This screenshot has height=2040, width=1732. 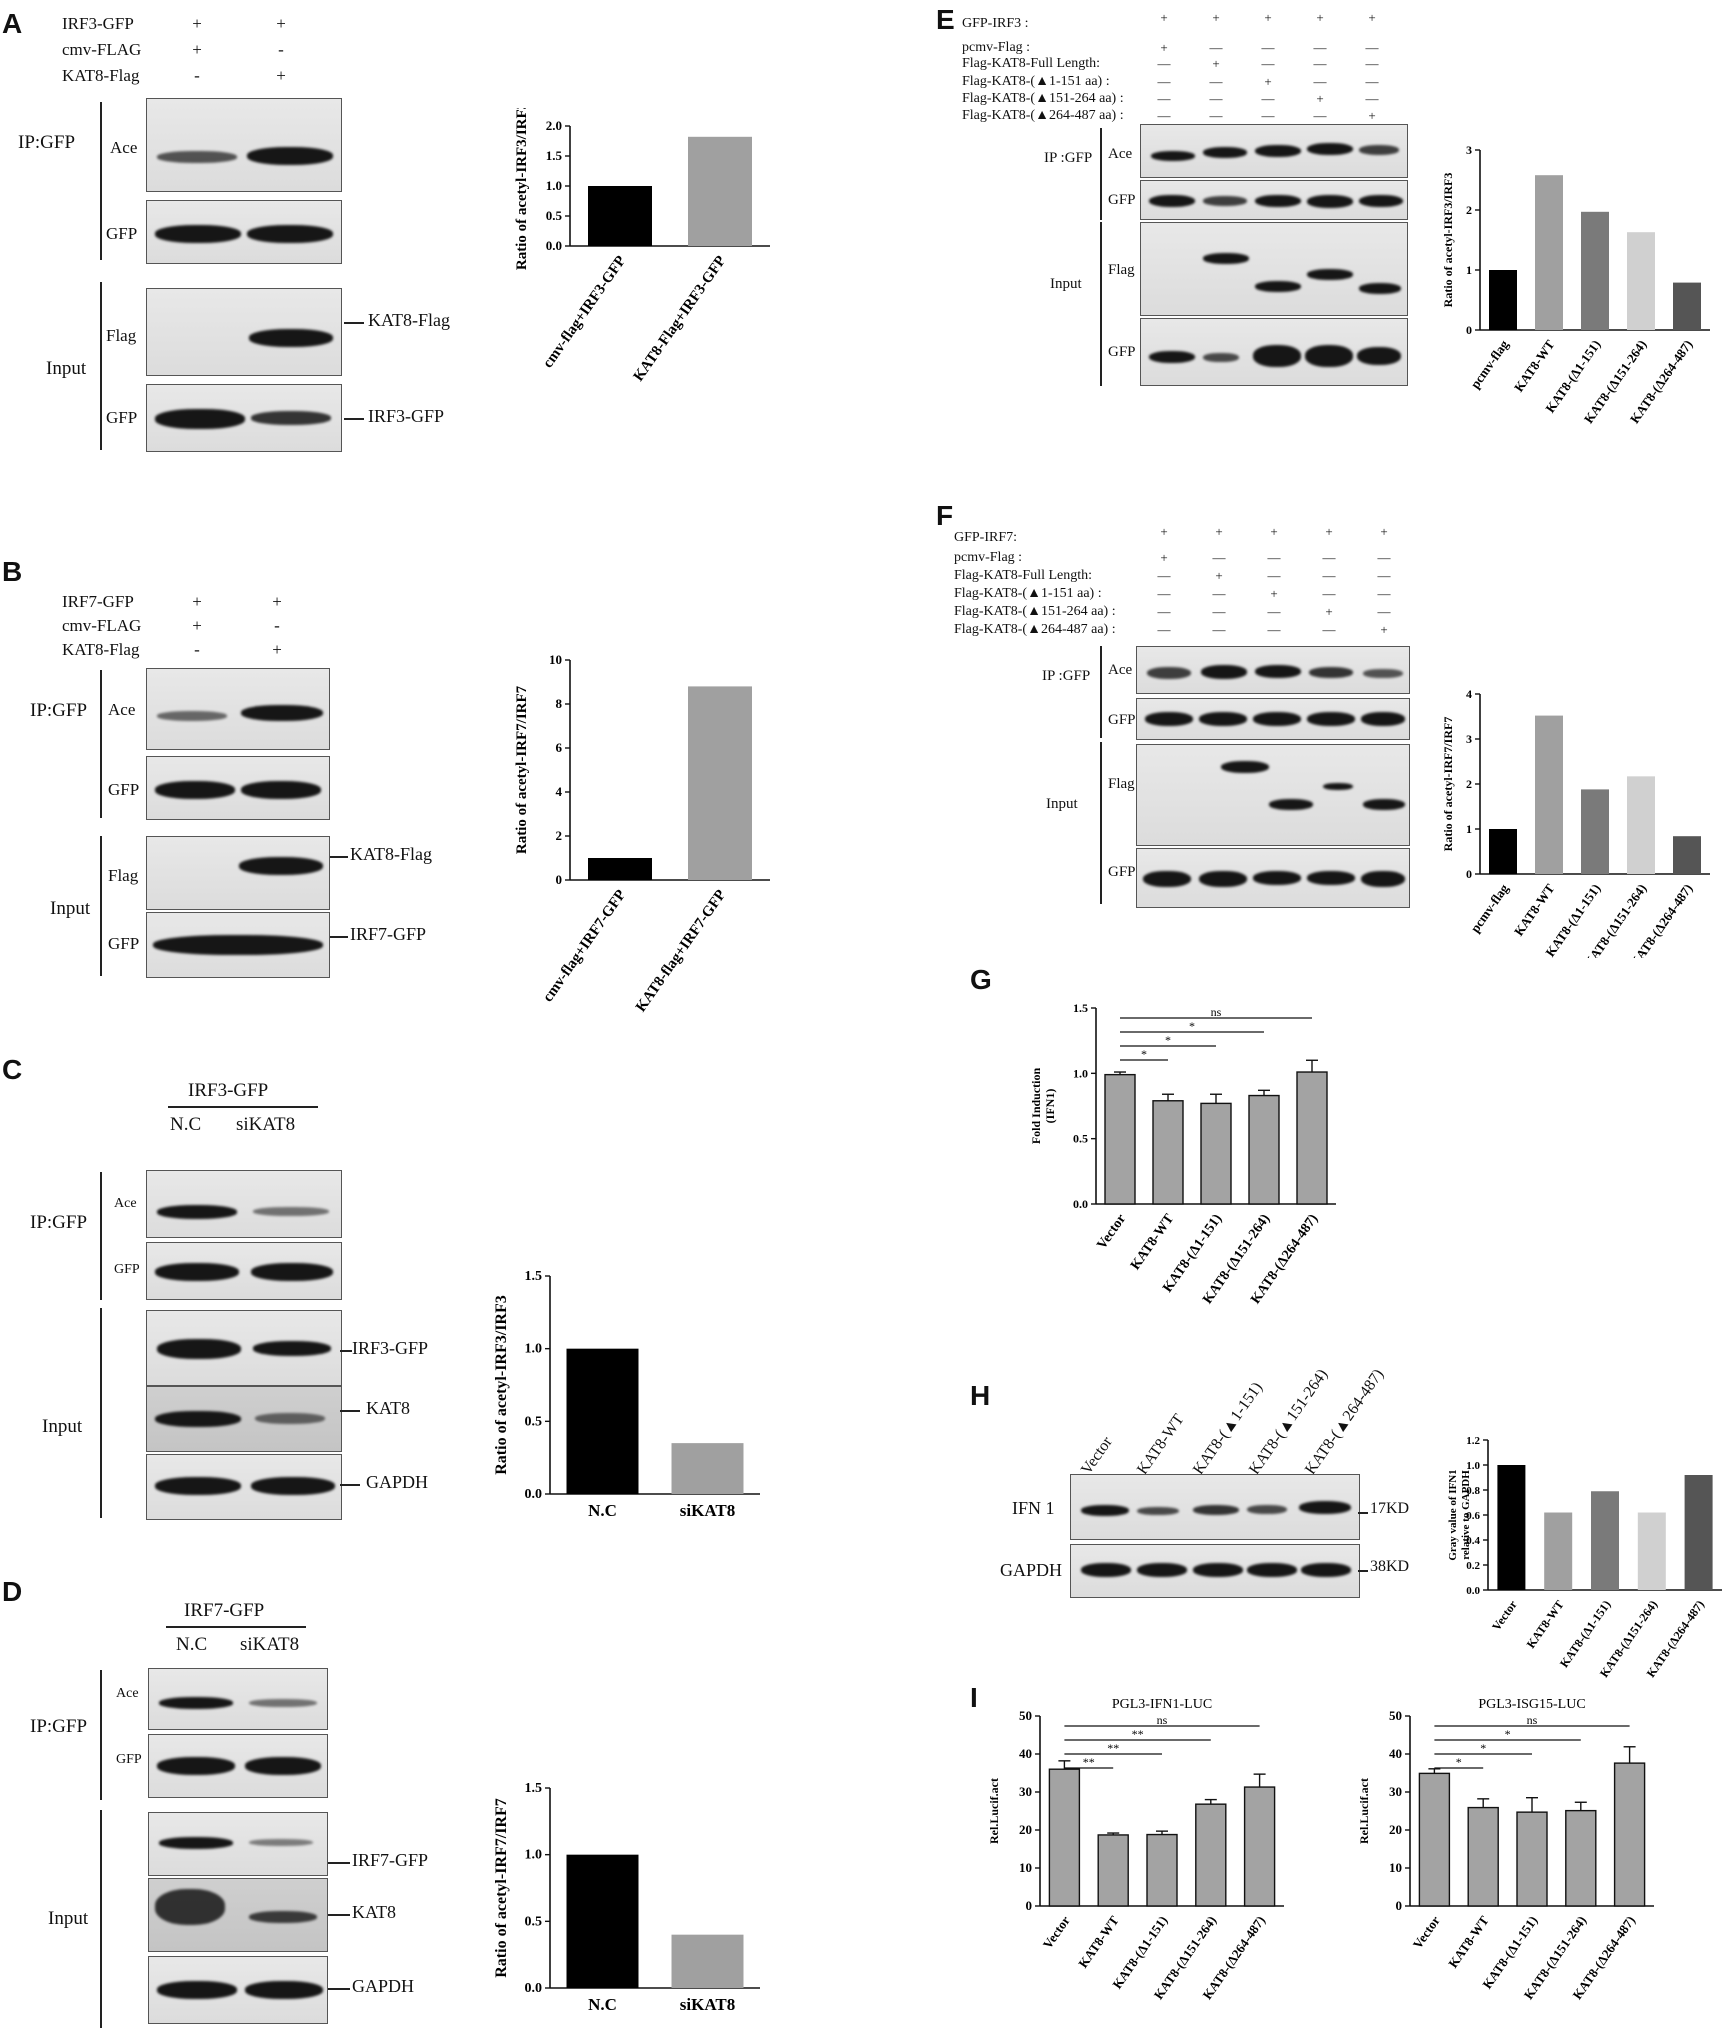 What do you see at coordinates (1531, 1704) in the screenshot?
I see `chart-title: PGL3-ISG15-LUC` at bounding box center [1531, 1704].